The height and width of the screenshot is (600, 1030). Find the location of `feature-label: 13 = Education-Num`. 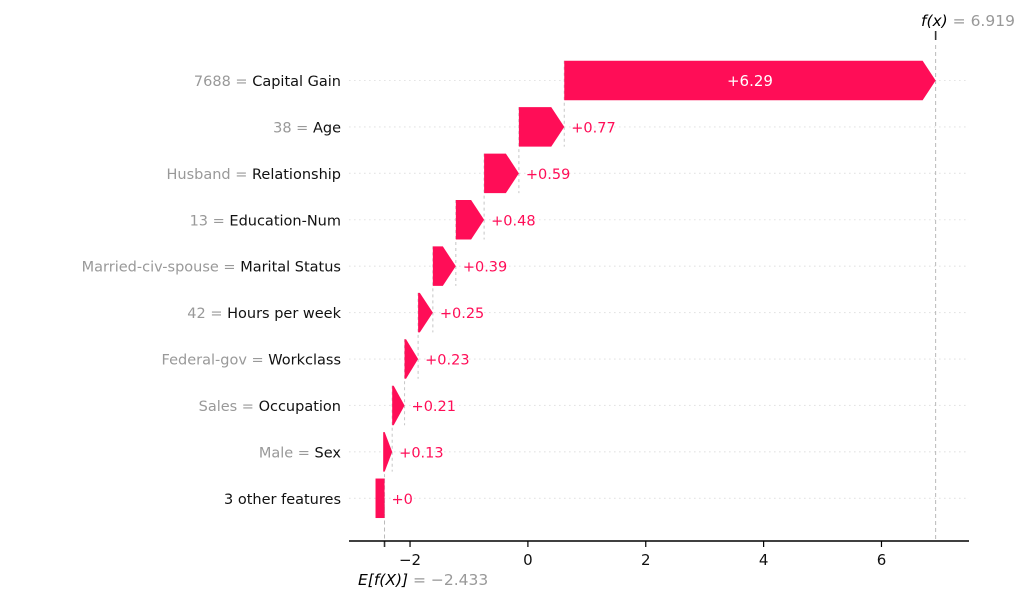

feature-label: 13 = Education-Num is located at coordinates (265, 221).